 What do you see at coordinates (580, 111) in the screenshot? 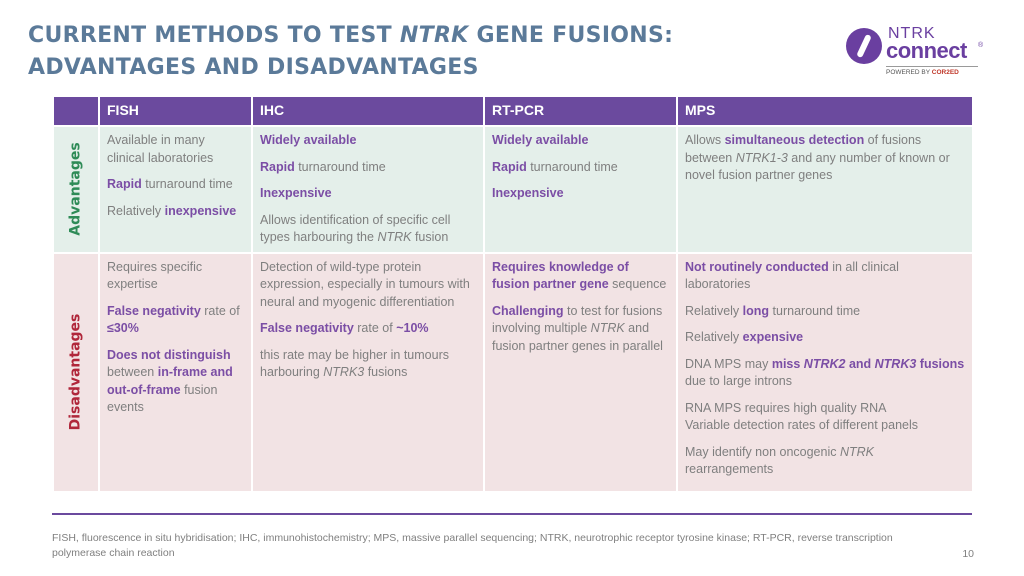
I see `header-rt-pcr: RT-PCR` at bounding box center [580, 111].